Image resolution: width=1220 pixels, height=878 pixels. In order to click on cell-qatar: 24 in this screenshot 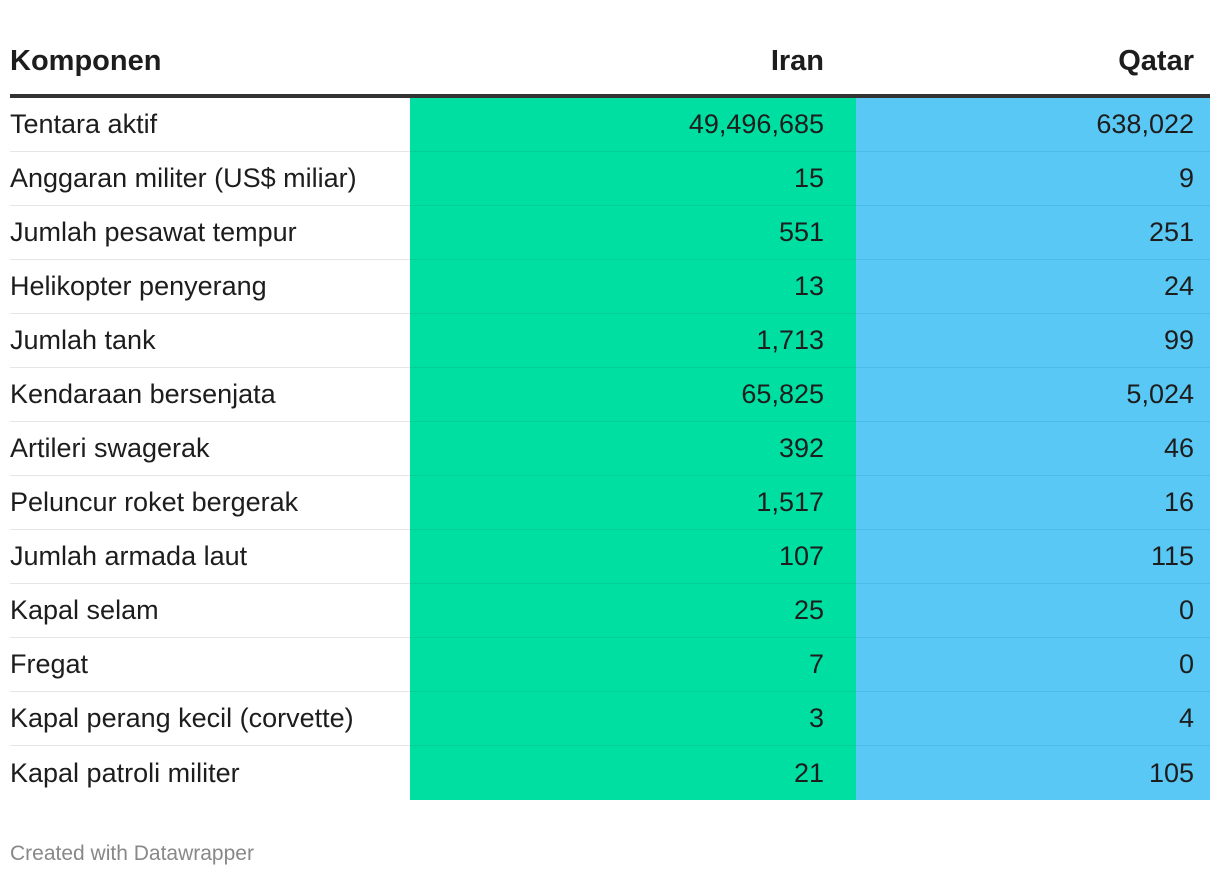, I will do `click(1033, 287)`.